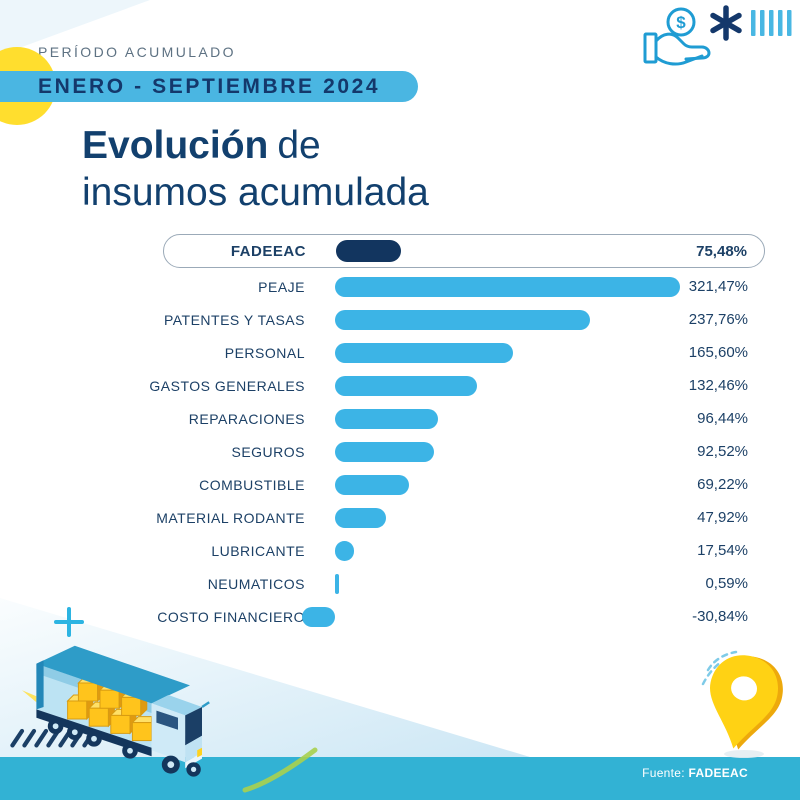  What do you see at coordinates (299, 145) in the screenshot?
I see `title-line1-rest: de` at bounding box center [299, 145].